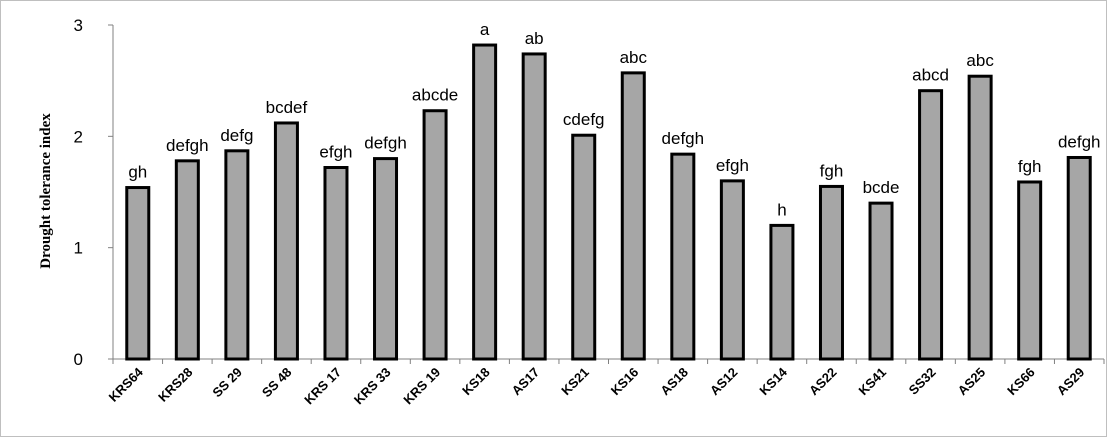  Describe the element at coordinates (435, 95) in the screenshot. I see `data-label: abcde` at that location.